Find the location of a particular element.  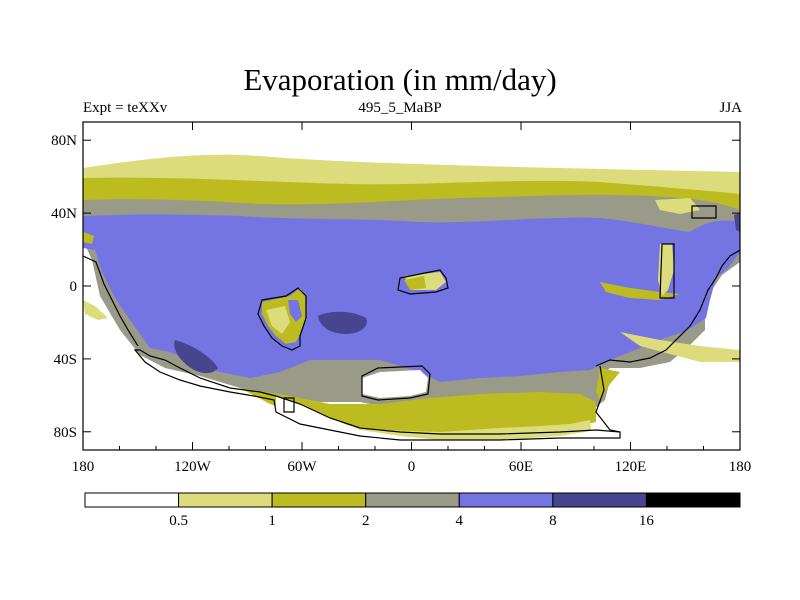

y-tick-label: 40S is located at coordinates (65, 360).